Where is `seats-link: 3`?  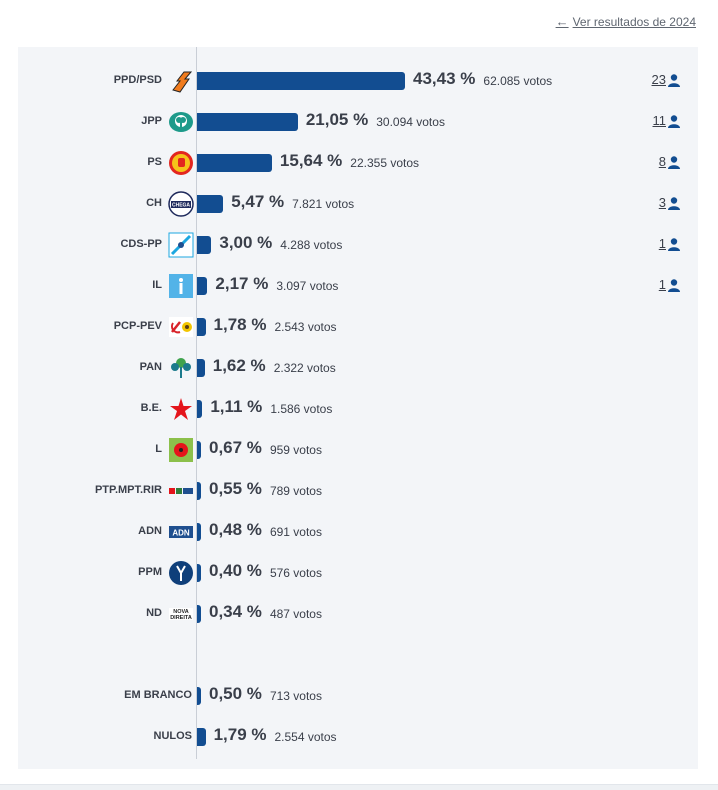 seats-link: 3 is located at coordinates (662, 202).